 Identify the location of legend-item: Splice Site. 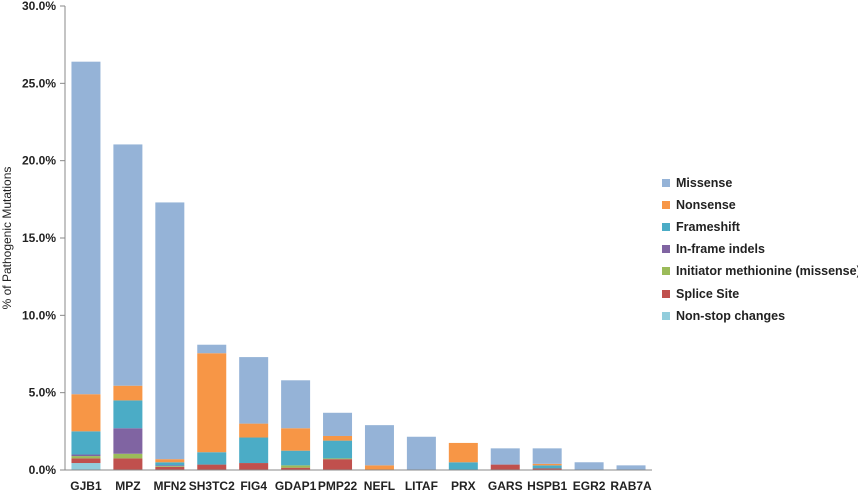
(760, 293).